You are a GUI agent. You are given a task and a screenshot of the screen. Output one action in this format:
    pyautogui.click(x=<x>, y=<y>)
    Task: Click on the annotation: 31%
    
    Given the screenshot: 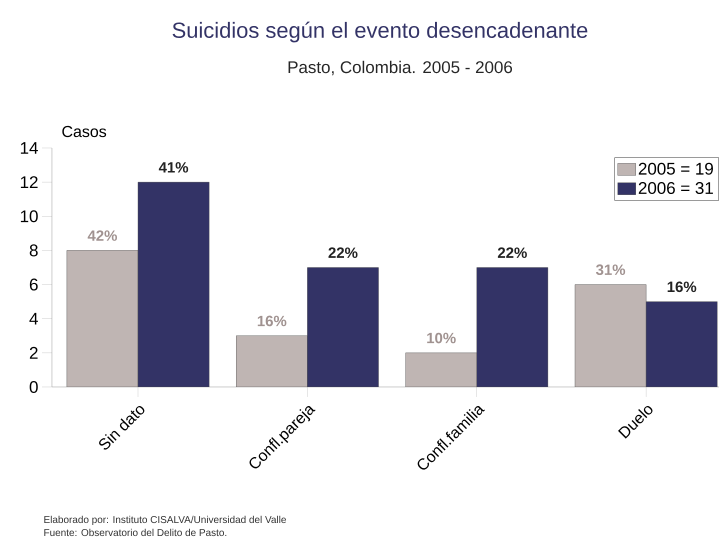 What is the action you would take?
    pyautogui.click(x=611, y=270)
    